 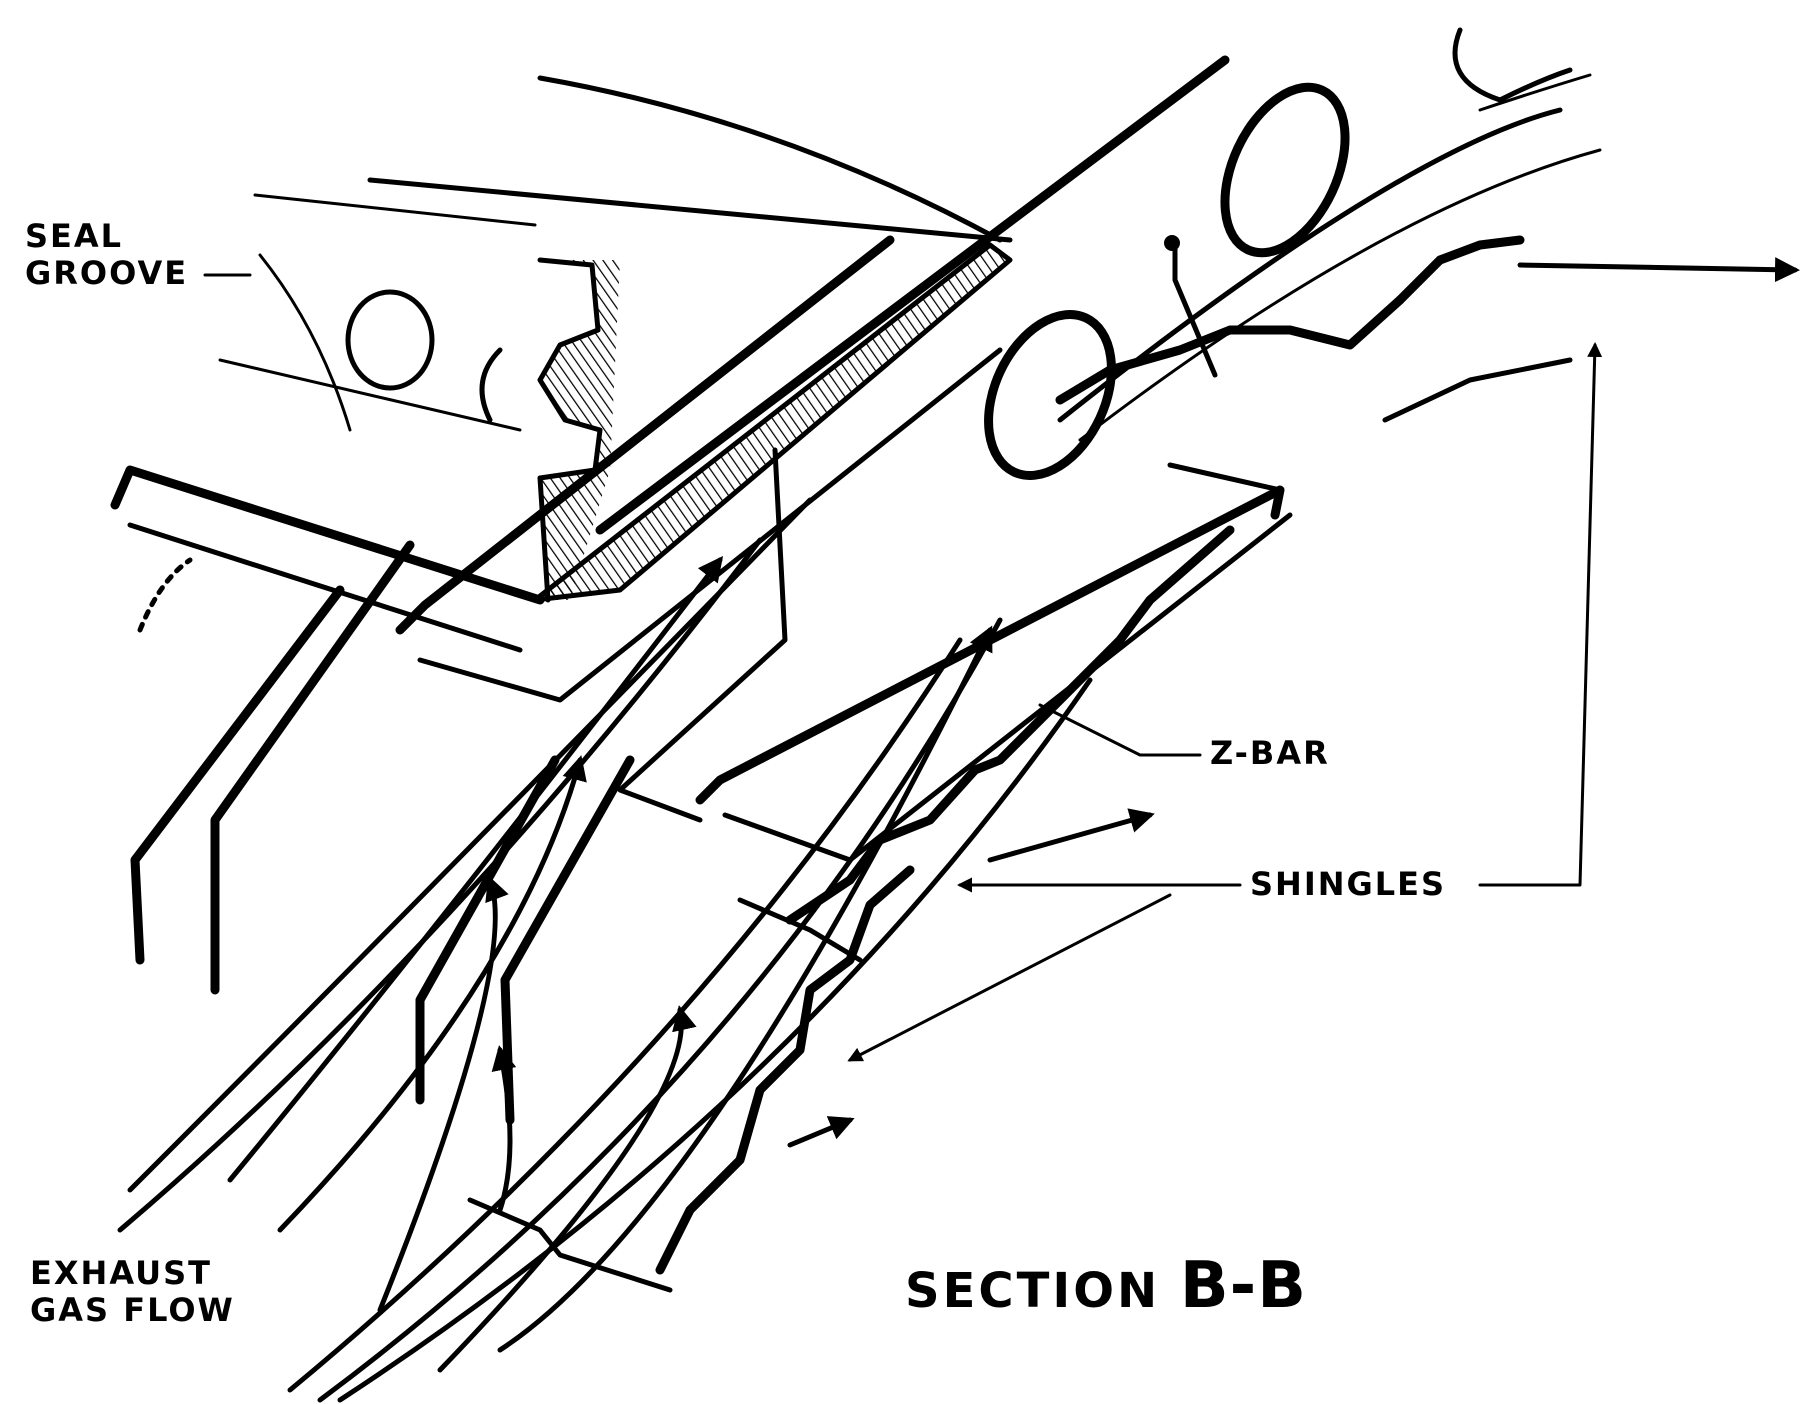 What do you see at coordinates (74, 236) in the screenshot?
I see `seal-groove-label-line1: SEAL` at bounding box center [74, 236].